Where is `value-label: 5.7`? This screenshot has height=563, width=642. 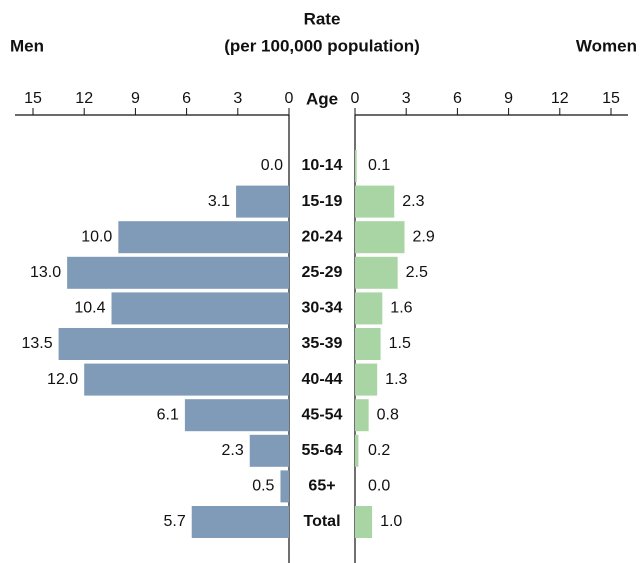 value-label: 5.7 is located at coordinates (174, 521).